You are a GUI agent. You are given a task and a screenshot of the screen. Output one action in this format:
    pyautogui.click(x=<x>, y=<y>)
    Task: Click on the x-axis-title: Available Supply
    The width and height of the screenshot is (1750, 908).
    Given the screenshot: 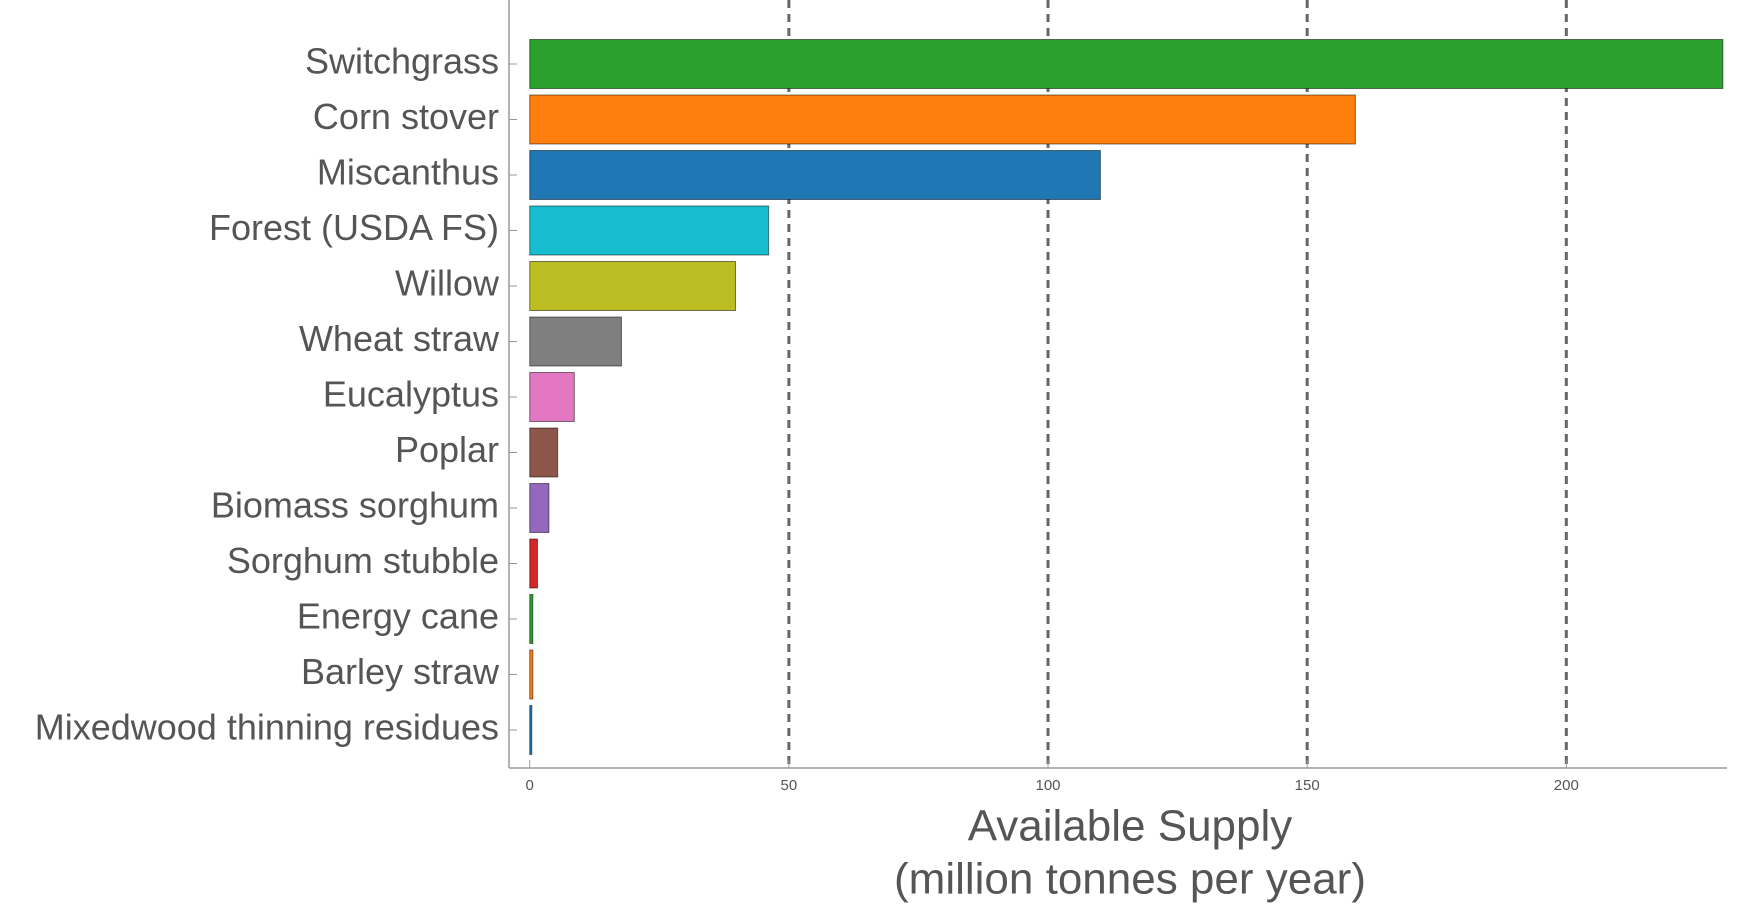 What is the action you would take?
    pyautogui.click(x=1130, y=826)
    